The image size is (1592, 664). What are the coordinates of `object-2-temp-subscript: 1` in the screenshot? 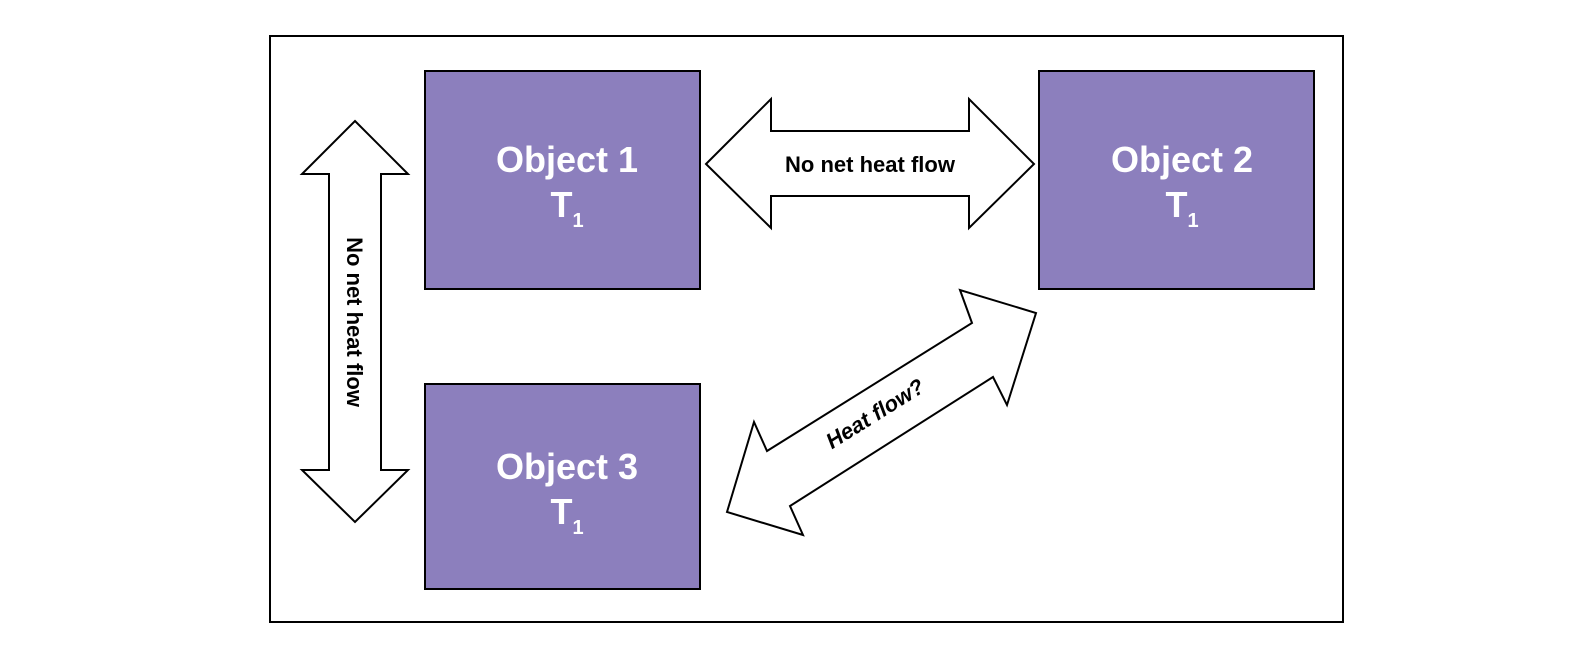 It's located at (1192, 221).